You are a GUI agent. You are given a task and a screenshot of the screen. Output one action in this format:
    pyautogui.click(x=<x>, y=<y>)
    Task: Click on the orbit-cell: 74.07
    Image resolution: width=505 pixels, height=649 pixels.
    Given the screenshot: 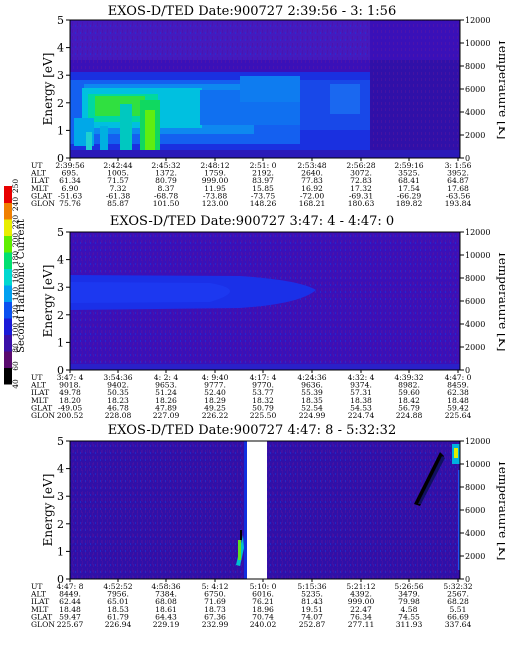 What is the action you would take?
    pyautogui.click(x=312, y=616)
    